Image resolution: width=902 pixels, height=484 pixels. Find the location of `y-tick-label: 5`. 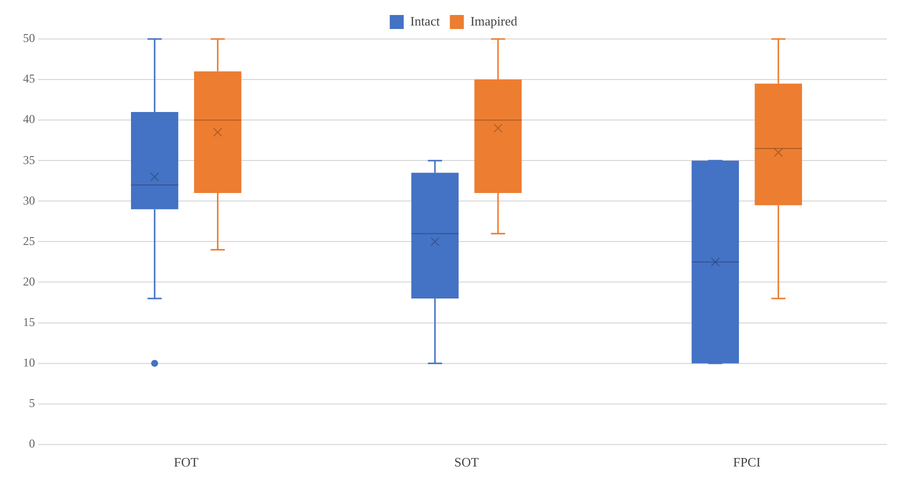

y-tick-label: 5 is located at coordinates (32, 403).